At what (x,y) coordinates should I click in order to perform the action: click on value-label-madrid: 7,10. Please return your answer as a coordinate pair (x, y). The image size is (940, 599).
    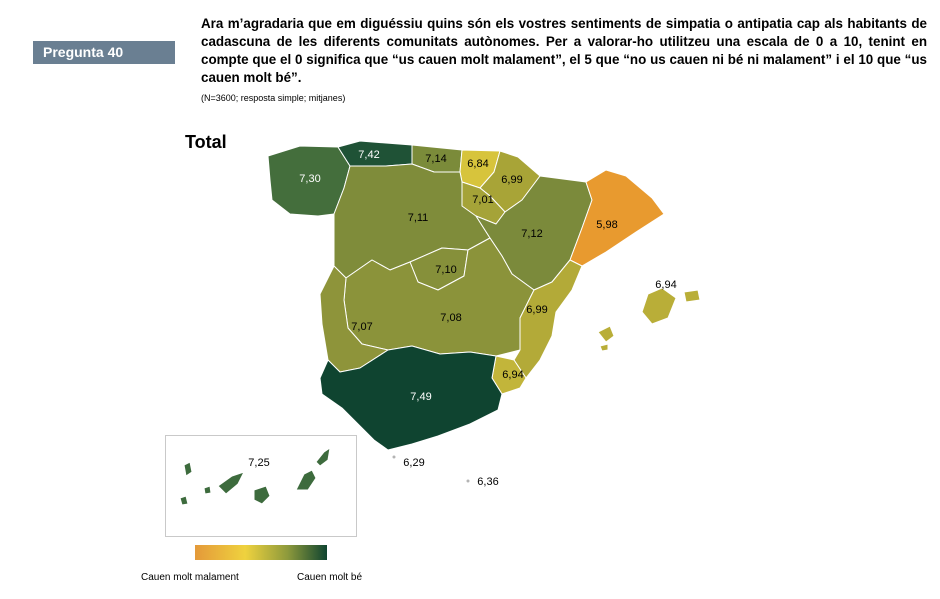
    Looking at the image, I should click on (445, 270).